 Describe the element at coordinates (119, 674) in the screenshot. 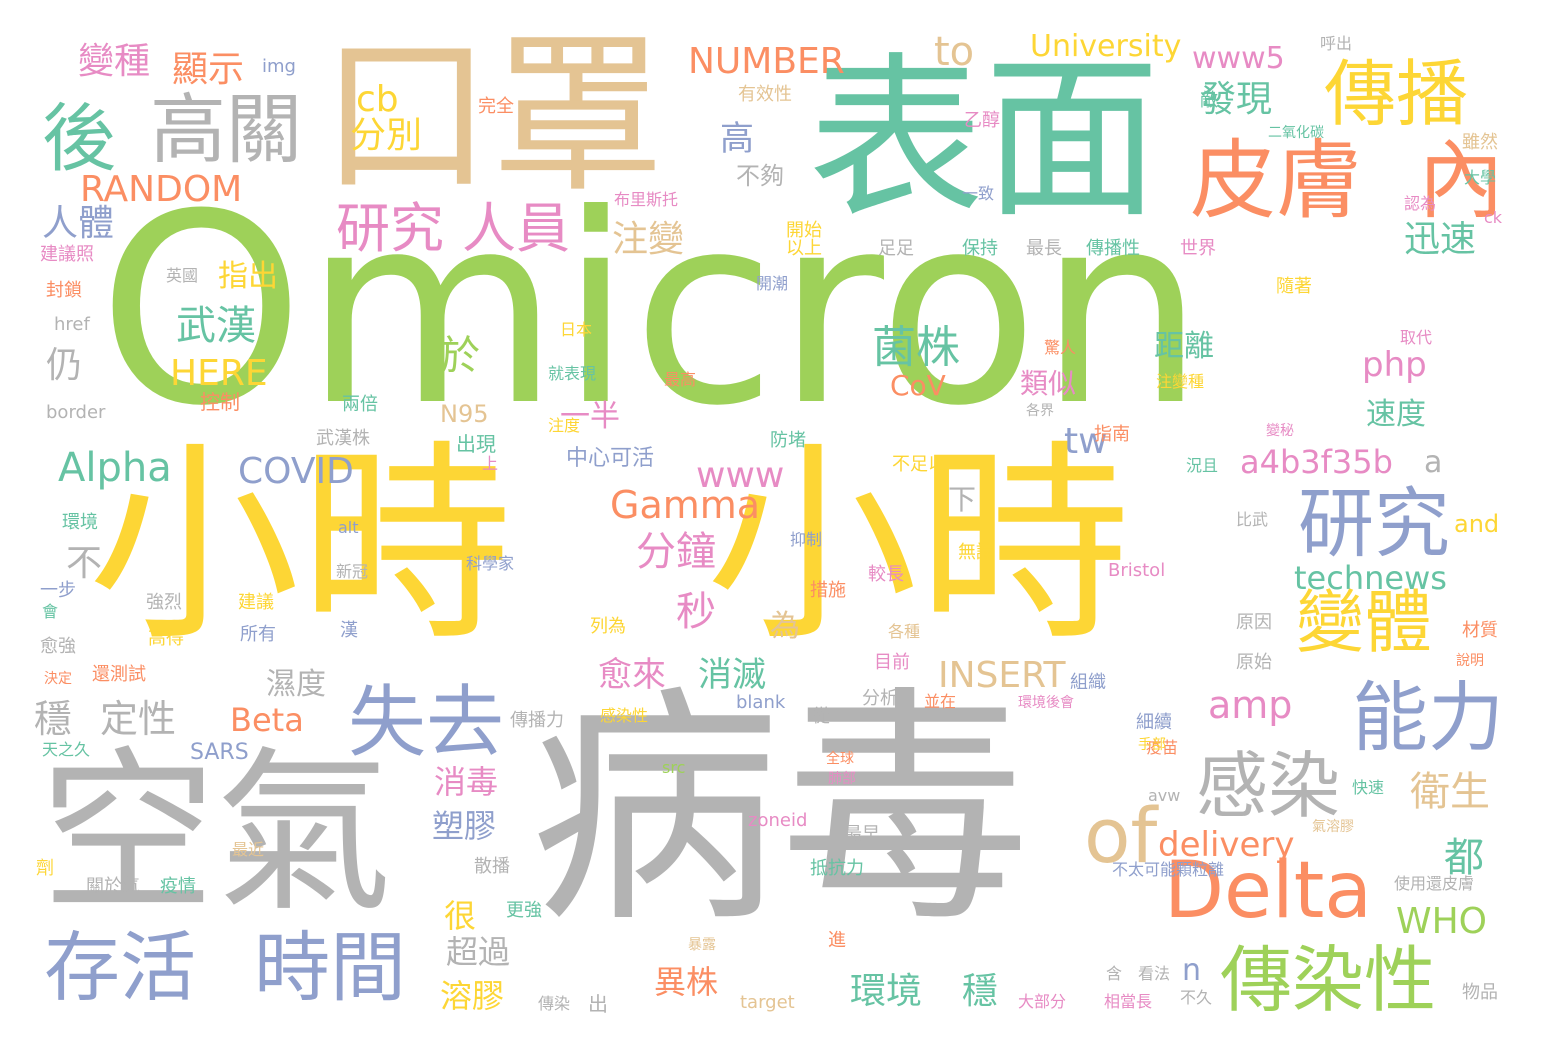

I see `word: 還測試` at that location.